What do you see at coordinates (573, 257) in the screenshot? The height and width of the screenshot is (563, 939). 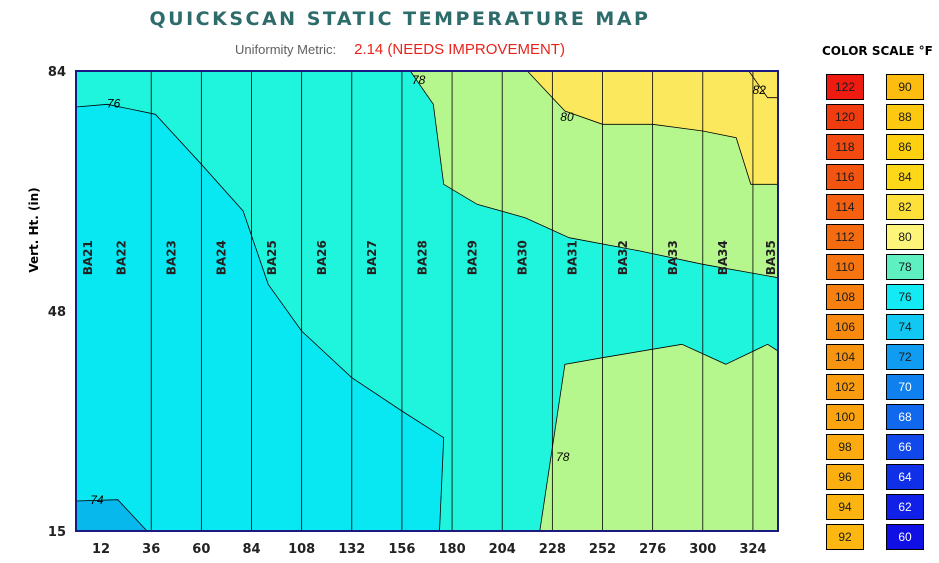 I see `rack-label: BA31` at bounding box center [573, 257].